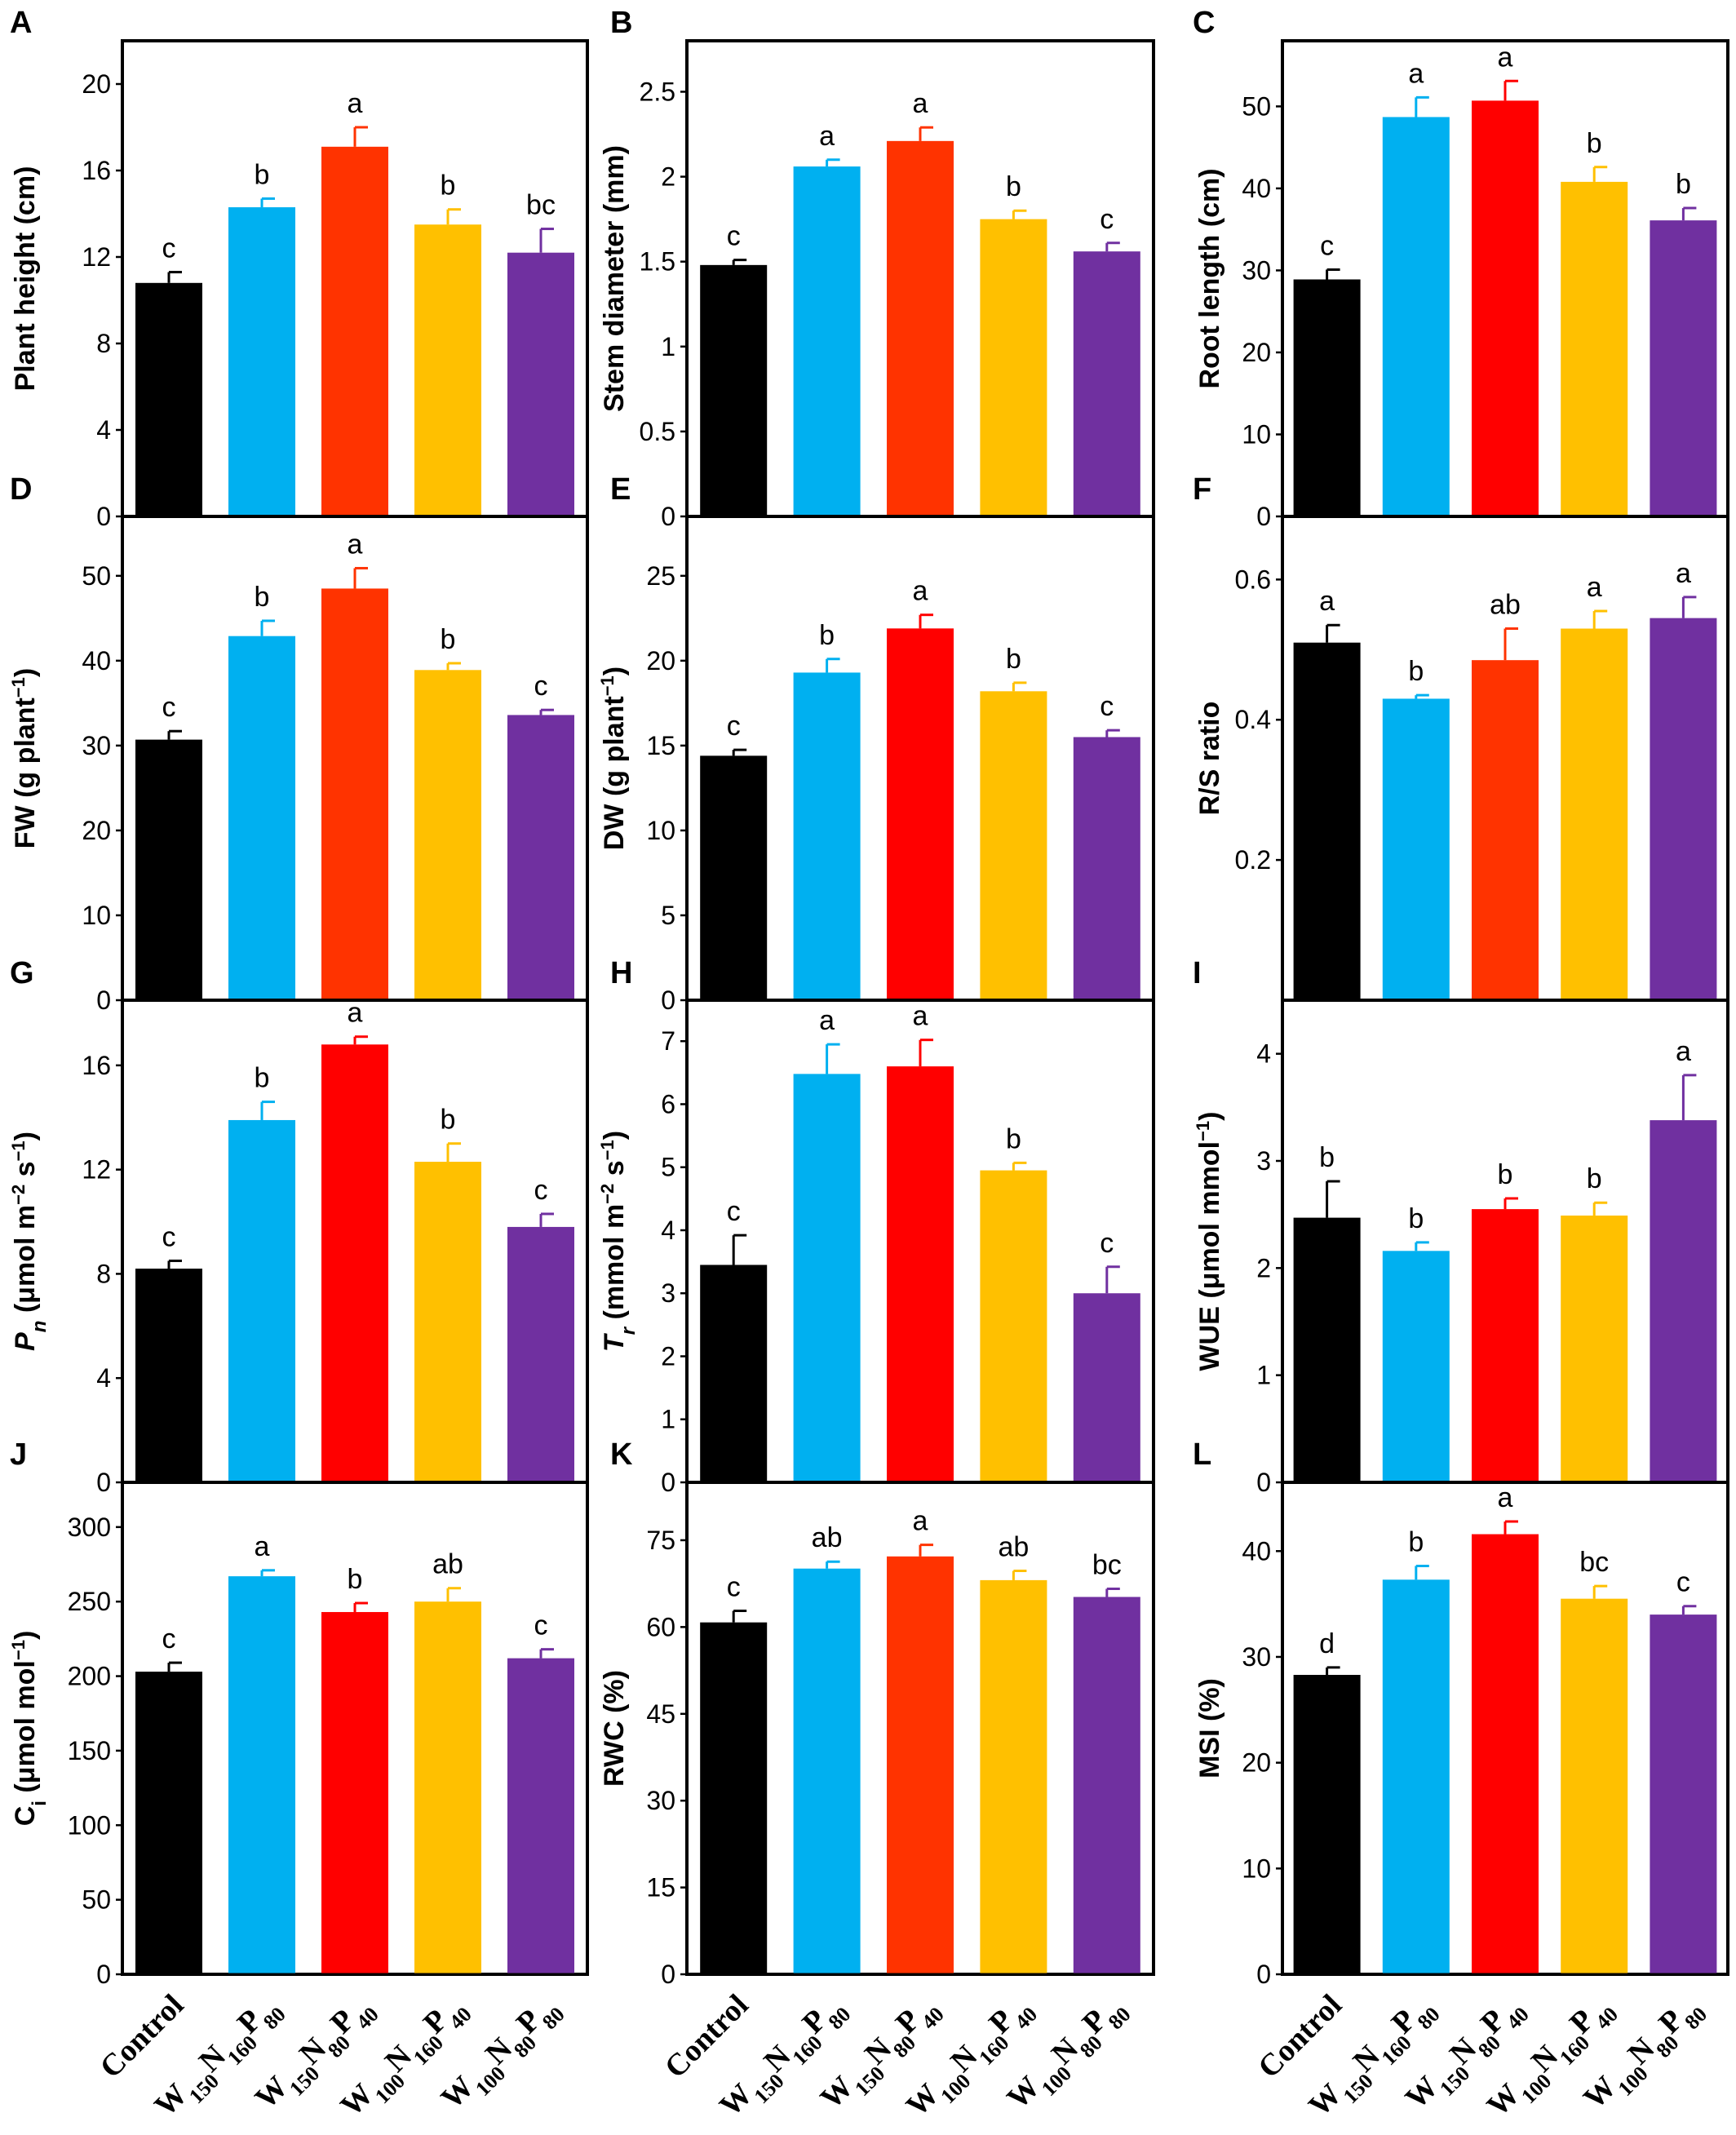 The image size is (1736, 2135). What do you see at coordinates (621, 1454) in the screenshot?
I see `panel-letter: K` at bounding box center [621, 1454].